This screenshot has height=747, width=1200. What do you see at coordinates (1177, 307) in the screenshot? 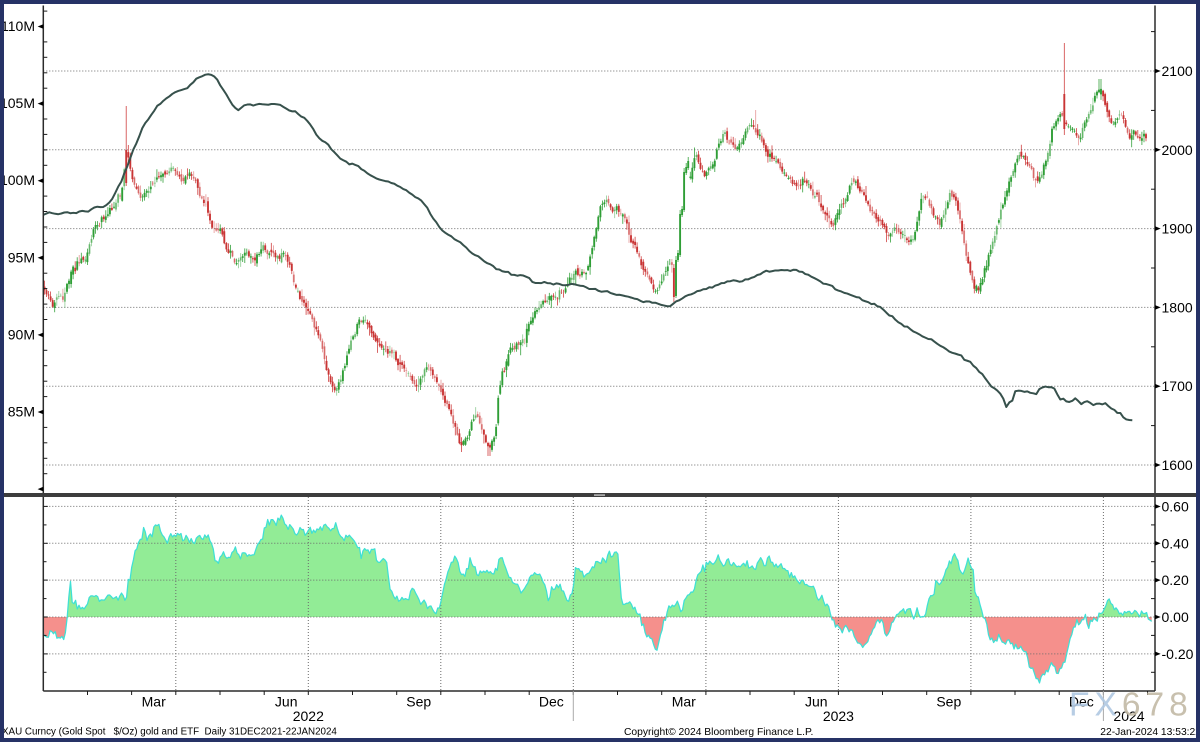
I see `svg-text: 1800` at bounding box center [1177, 307].